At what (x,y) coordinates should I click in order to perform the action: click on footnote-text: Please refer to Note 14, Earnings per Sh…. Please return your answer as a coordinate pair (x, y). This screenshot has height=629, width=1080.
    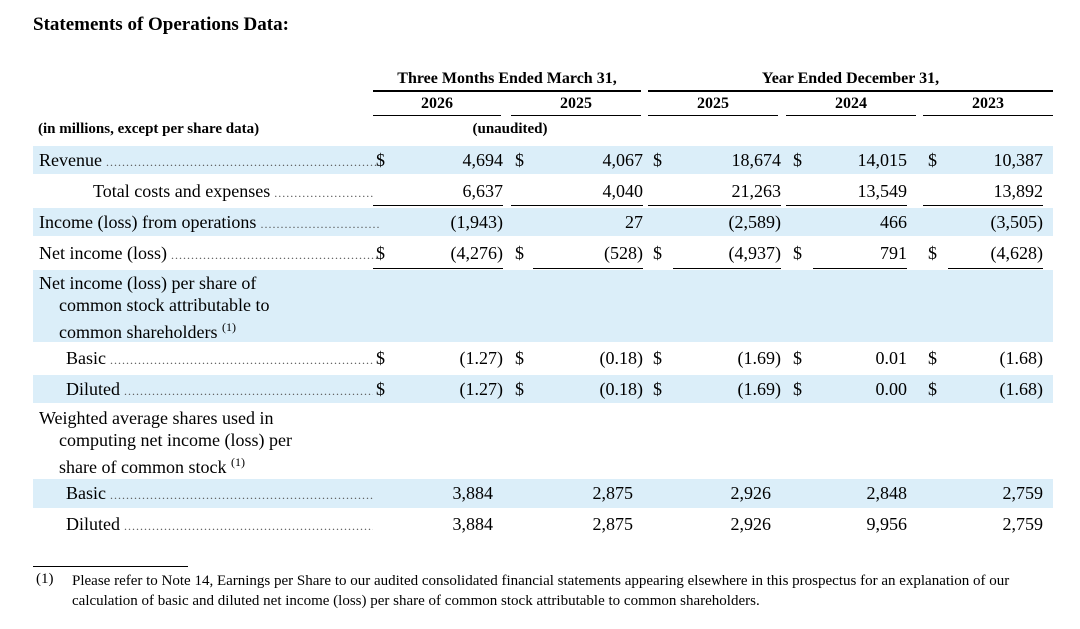
    Looking at the image, I should click on (541, 591).